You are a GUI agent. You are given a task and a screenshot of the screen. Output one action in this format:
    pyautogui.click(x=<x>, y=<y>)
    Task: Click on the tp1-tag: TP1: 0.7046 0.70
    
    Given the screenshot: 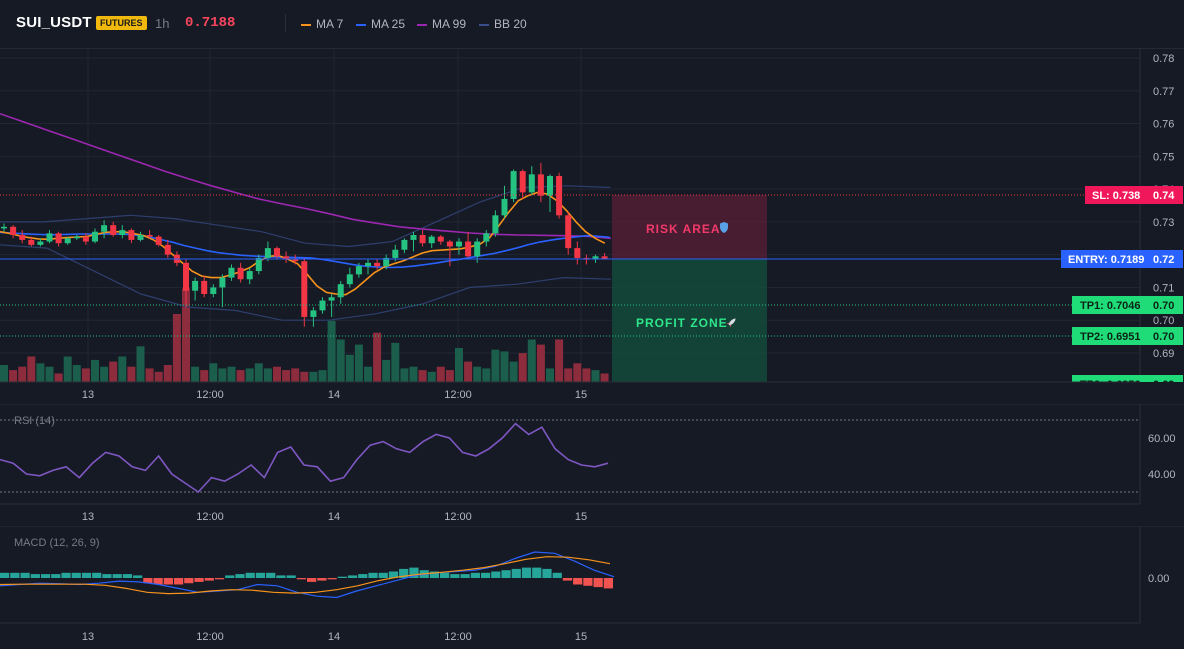 What is the action you would take?
    pyautogui.click(x=1127, y=305)
    